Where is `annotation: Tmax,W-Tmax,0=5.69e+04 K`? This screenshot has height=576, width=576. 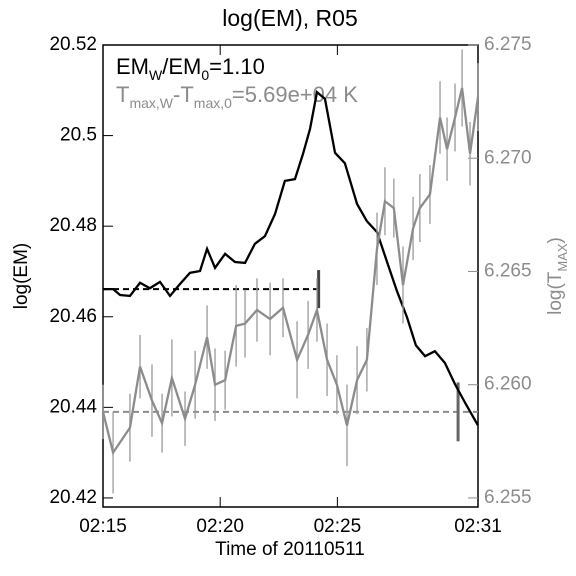 annotation: Tmax,W-Tmax,0=5.69e+04 K is located at coordinates (237, 96).